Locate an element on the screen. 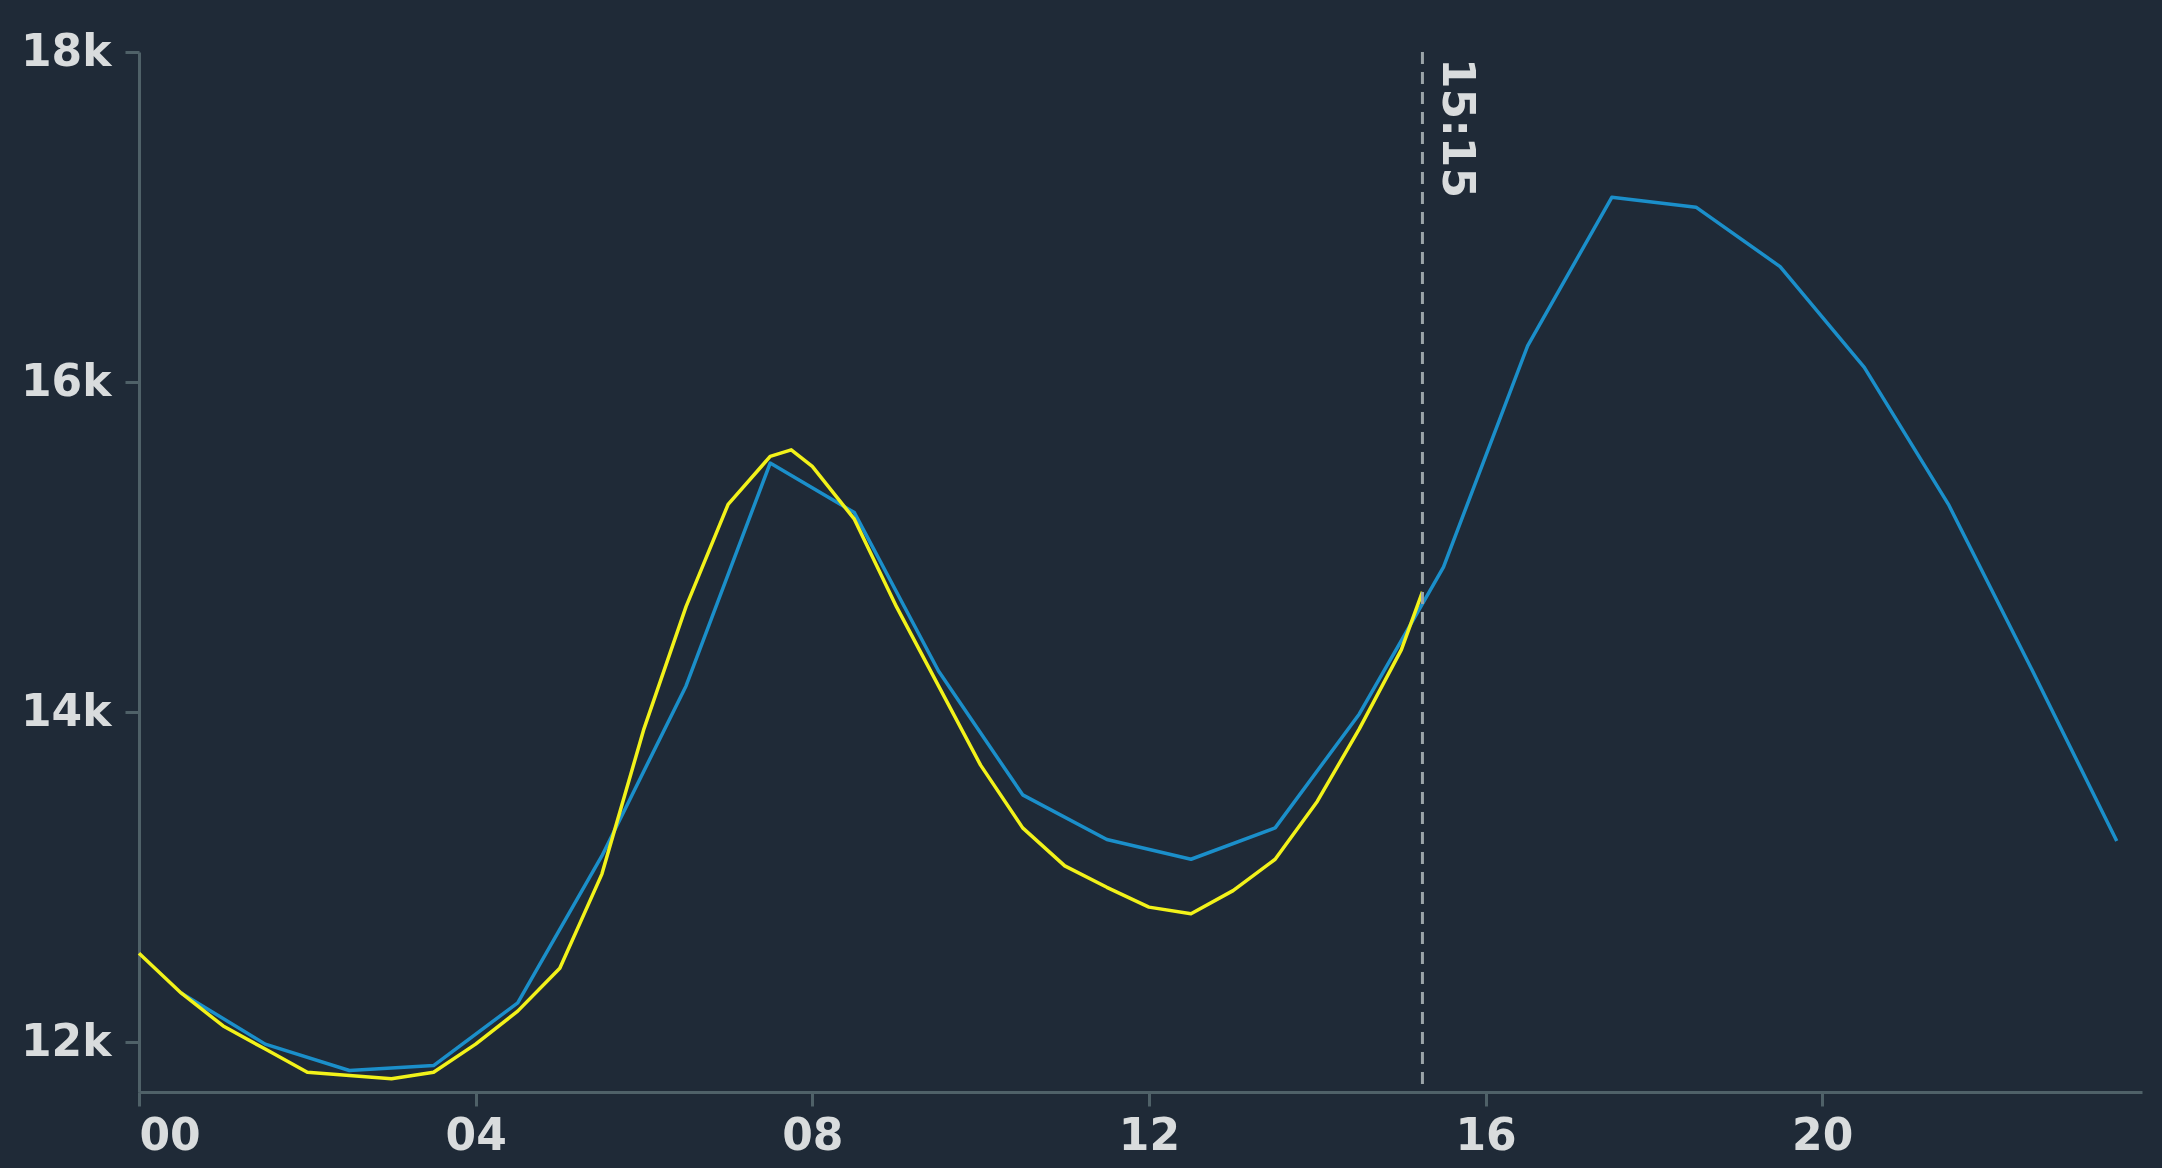  x-tick-label: 00 is located at coordinates (170, 1134).